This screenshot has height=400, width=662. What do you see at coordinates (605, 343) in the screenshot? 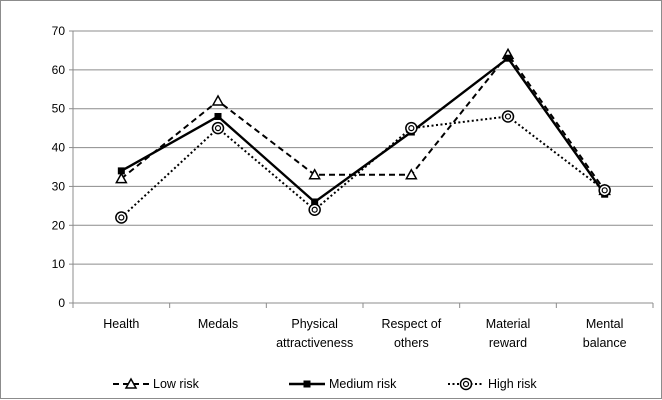
I see `x-category-label: balance` at bounding box center [605, 343].